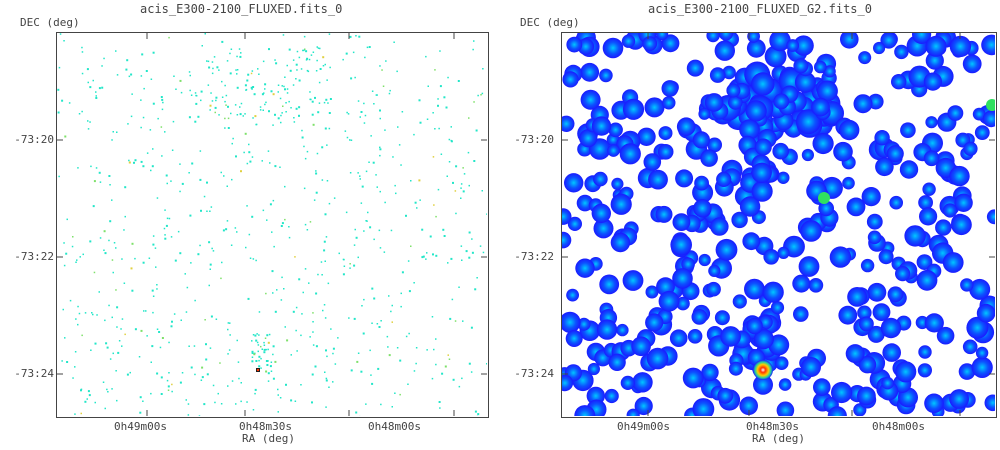 The width and height of the screenshot is (1000, 450). I want to click on left-ytick-2: -73:22, so click(34, 256).